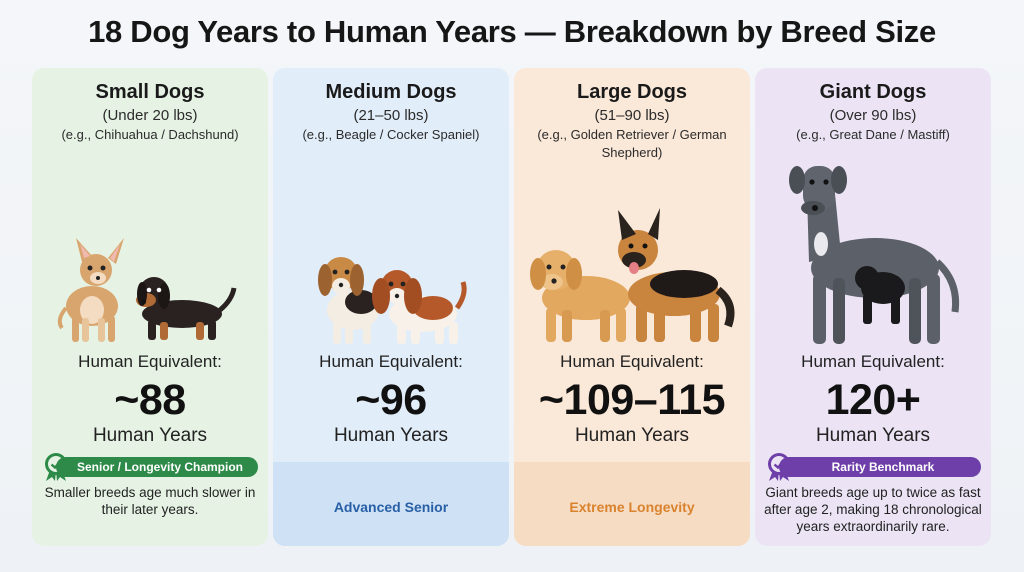 The height and width of the screenshot is (572, 1024). I want to click on chihuahua-illustration, so click(90, 290).